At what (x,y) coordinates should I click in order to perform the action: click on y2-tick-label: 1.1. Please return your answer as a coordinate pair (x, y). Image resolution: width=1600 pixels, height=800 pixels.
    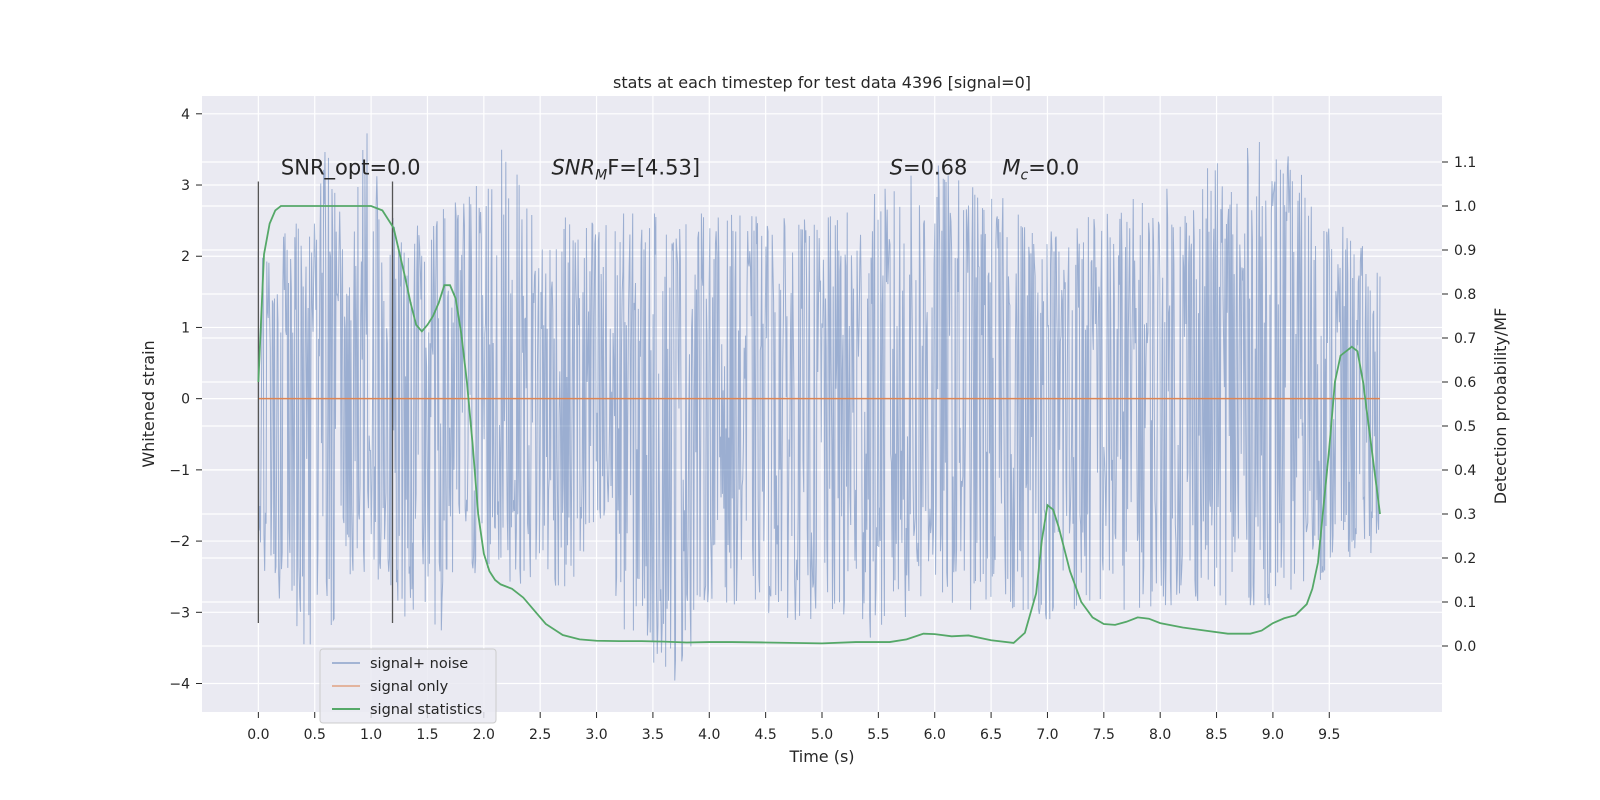
    Looking at the image, I should click on (1465, 163).